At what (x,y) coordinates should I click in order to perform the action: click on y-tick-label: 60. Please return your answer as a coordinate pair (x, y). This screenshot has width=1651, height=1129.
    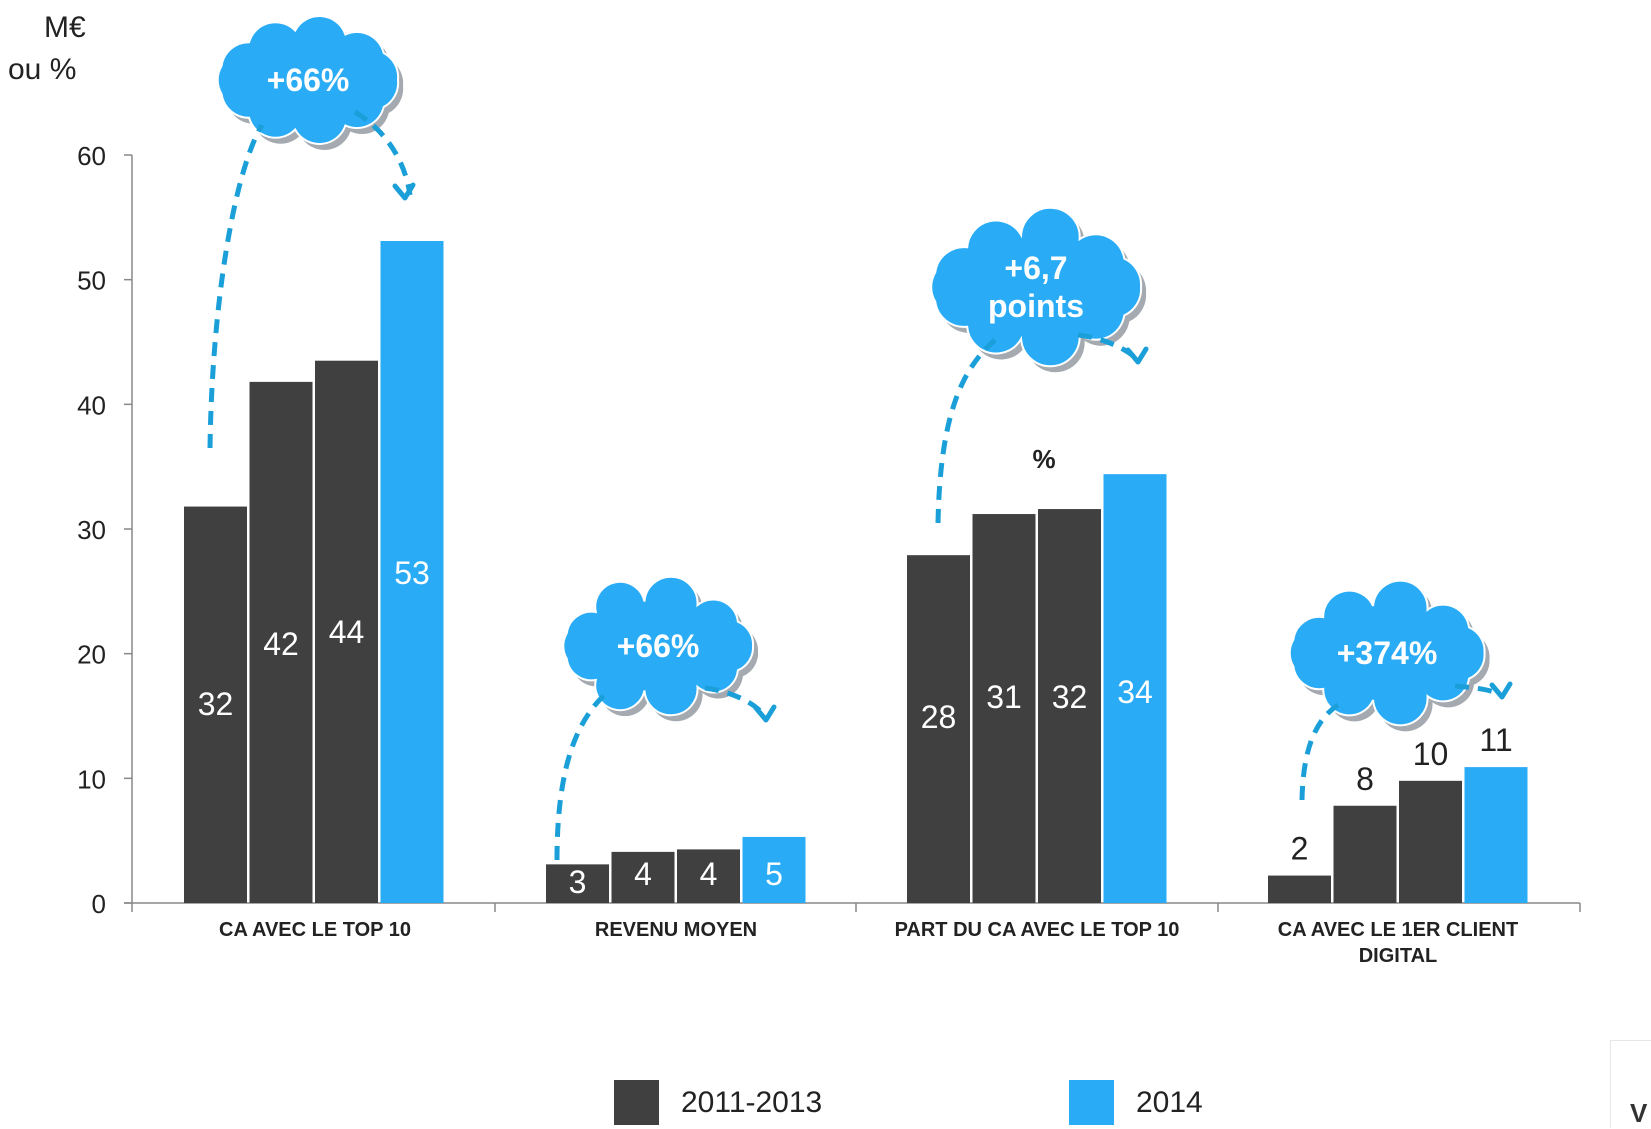
    Looking at the image, I should click on (91, 156).